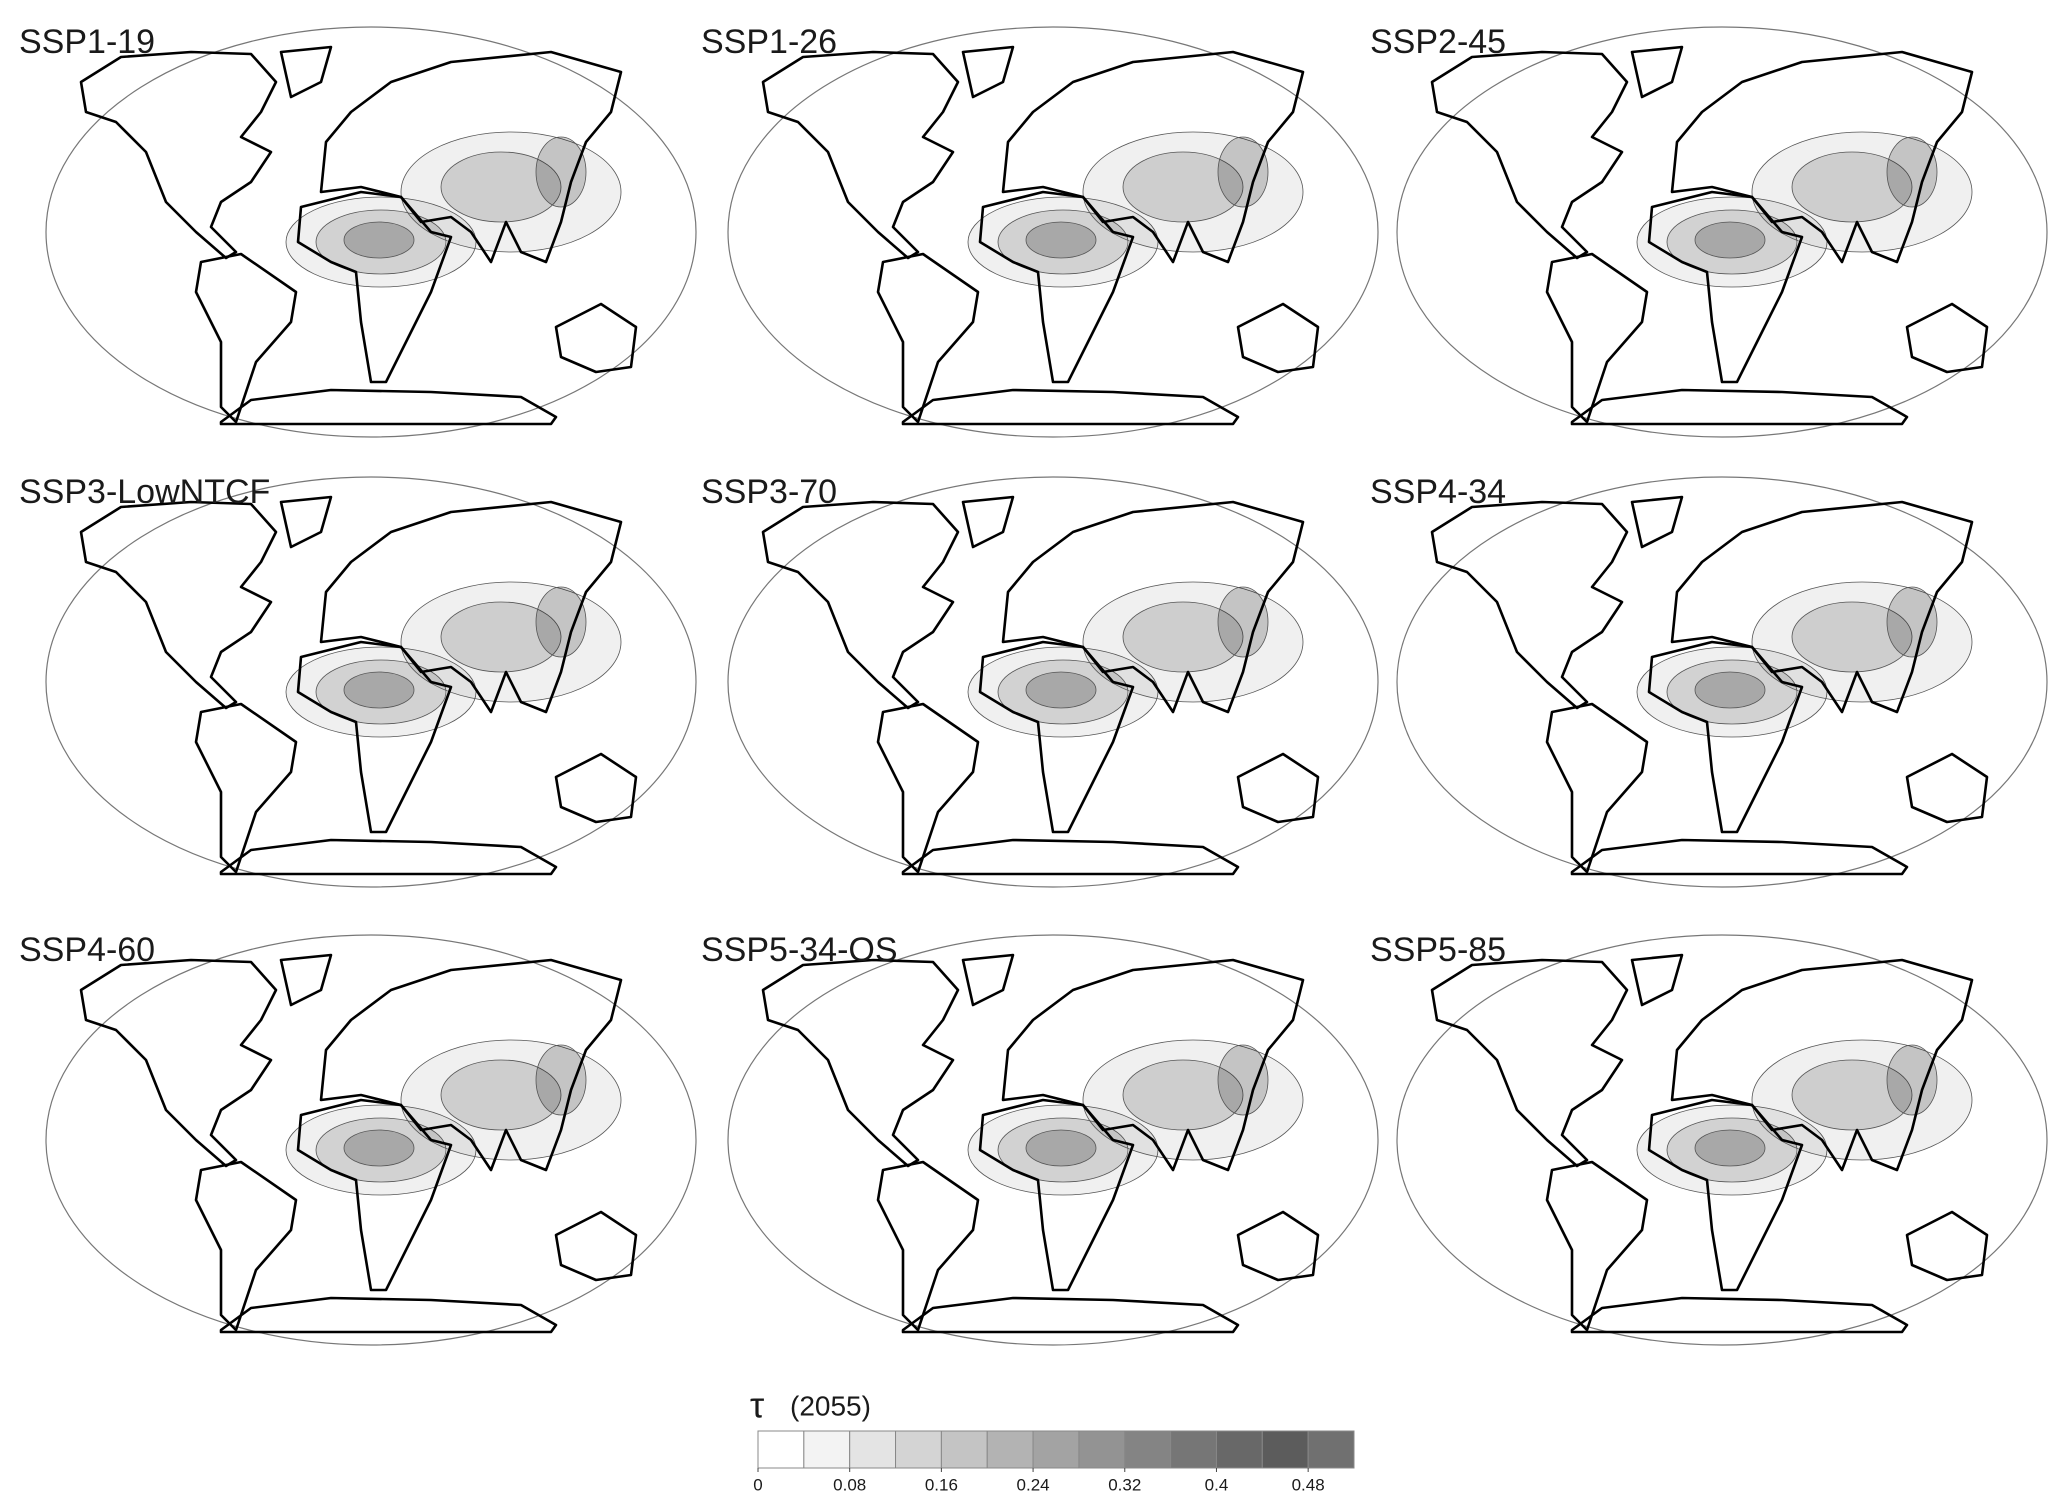 The height and width of the screenshot is (1510, 2067). What do you see at coordinates (1438, 950) in the screenshot?
I see `panel-title: SSP5-85` at bounding box center [1438, 950].